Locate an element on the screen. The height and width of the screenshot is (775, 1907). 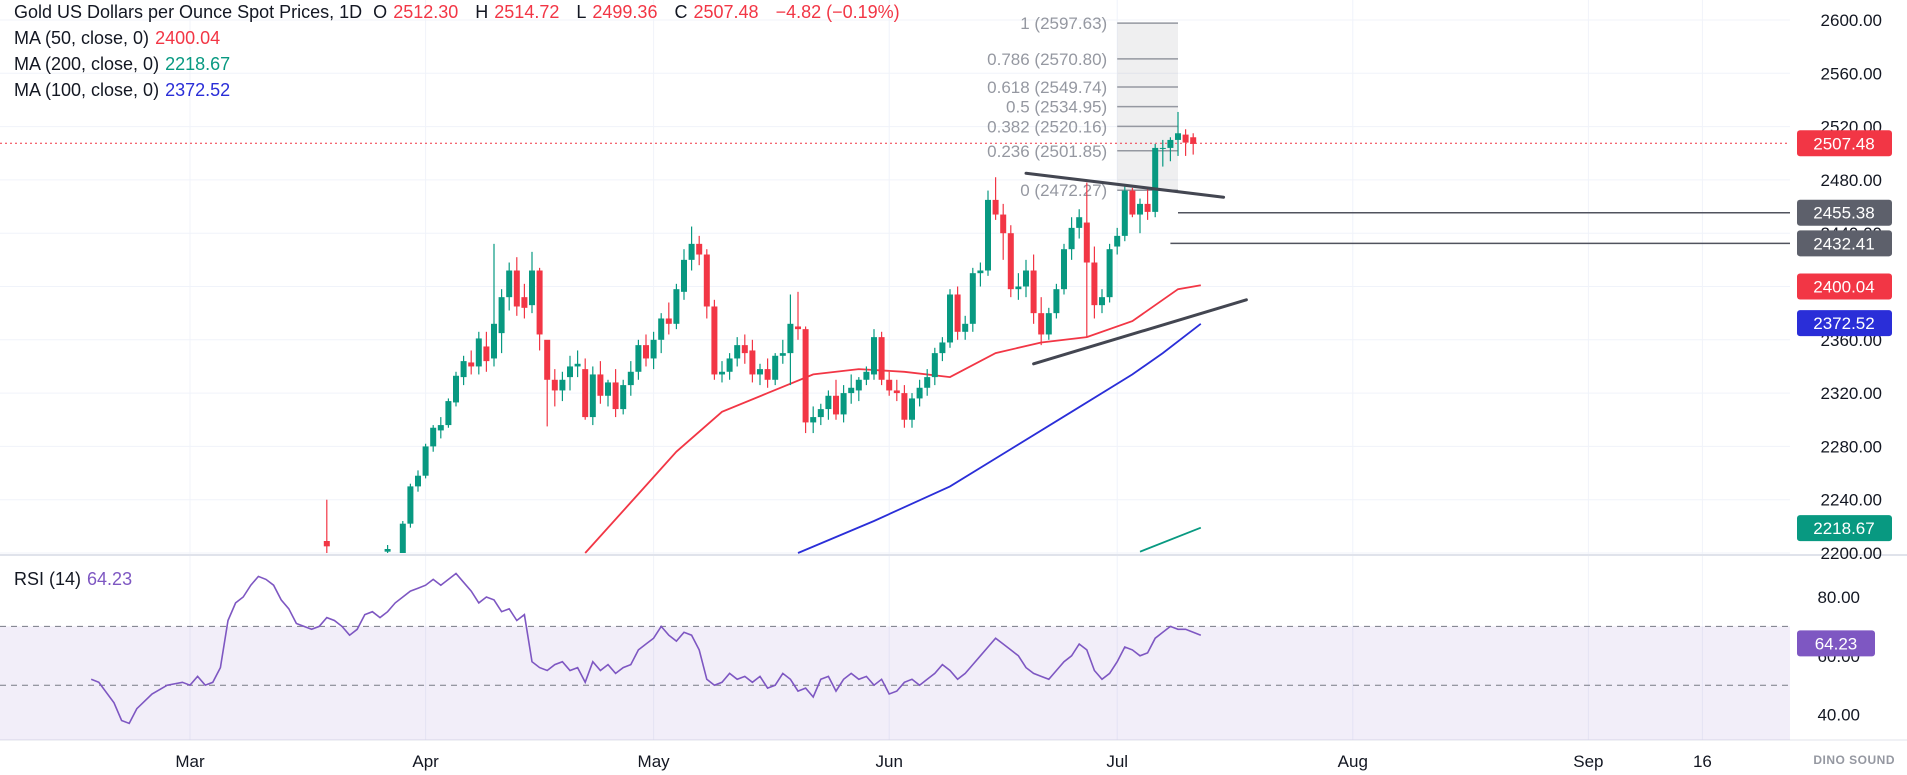
ma50-value: 2400.04 is located at coordinates (188, 38).